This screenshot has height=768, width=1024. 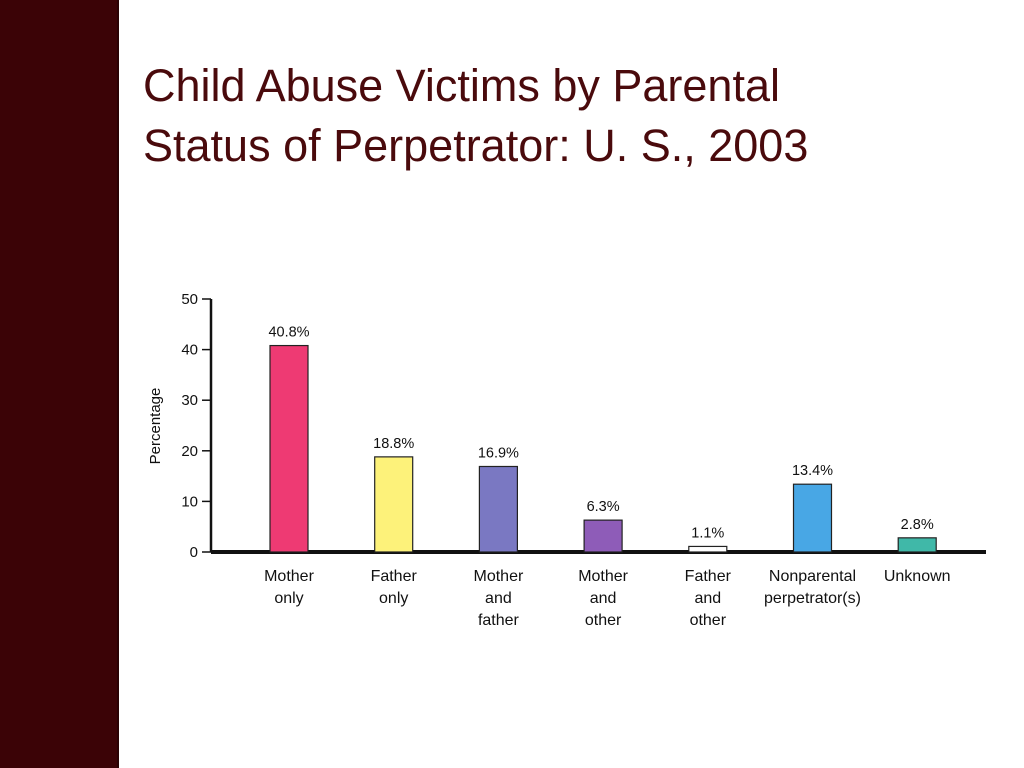 What do you see at coordinates (707, 533) in the screenshot?
I see `bar-value-label: 1.1%` at bounding box center [707, 533].